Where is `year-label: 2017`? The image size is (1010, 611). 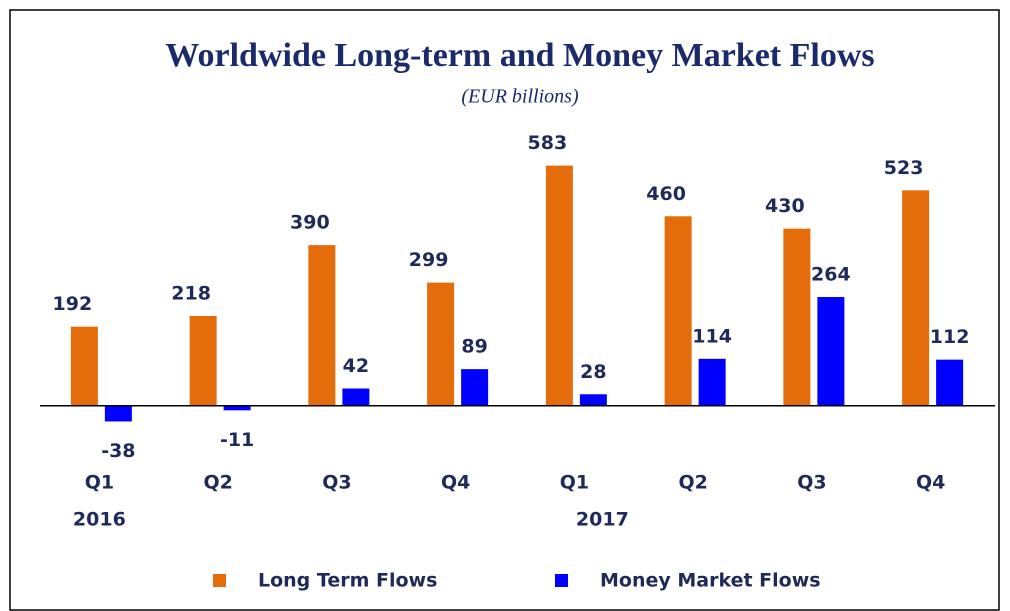
year-label: 2017 is located at coordinates (602, 520).